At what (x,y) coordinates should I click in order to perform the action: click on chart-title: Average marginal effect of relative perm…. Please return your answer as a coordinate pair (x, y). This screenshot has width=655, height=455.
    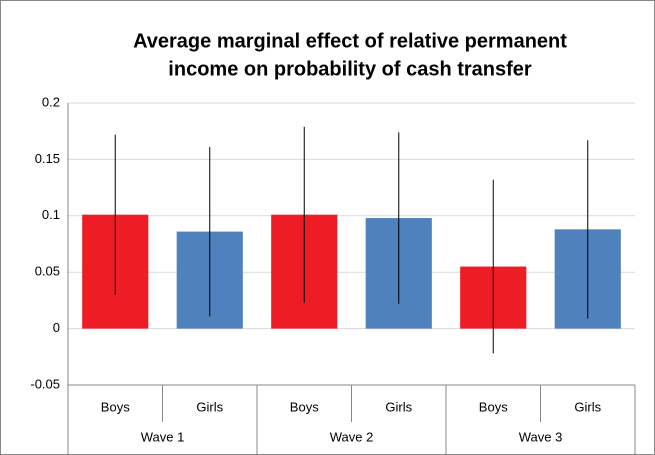
    Looking at the image, I should click on (350, 41).